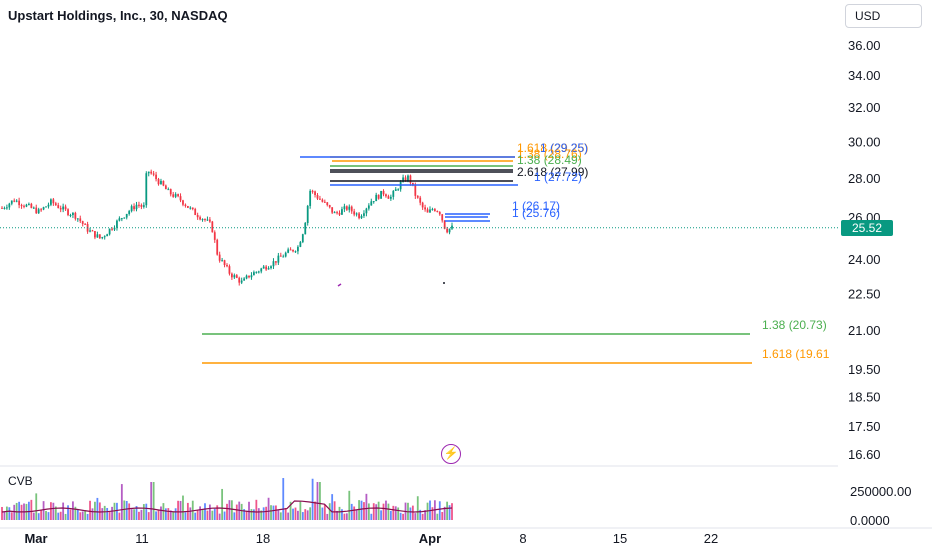 Image resolution: width=932 pixels, height=550 pixels. Describe the element at coordinates (867, 228) in the screenshot. I see `last-price-tag: 25.52` at that location.